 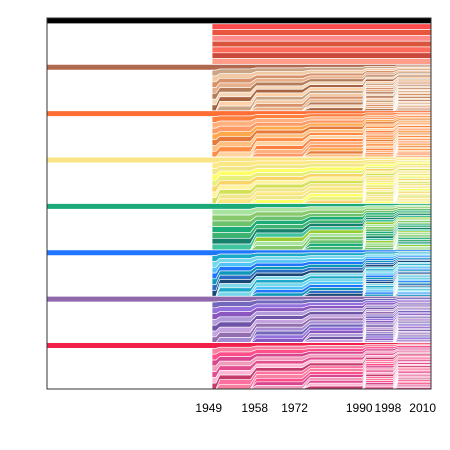 I want to click on x-tick-label-2010: 2010, so click(x=422, y=408).